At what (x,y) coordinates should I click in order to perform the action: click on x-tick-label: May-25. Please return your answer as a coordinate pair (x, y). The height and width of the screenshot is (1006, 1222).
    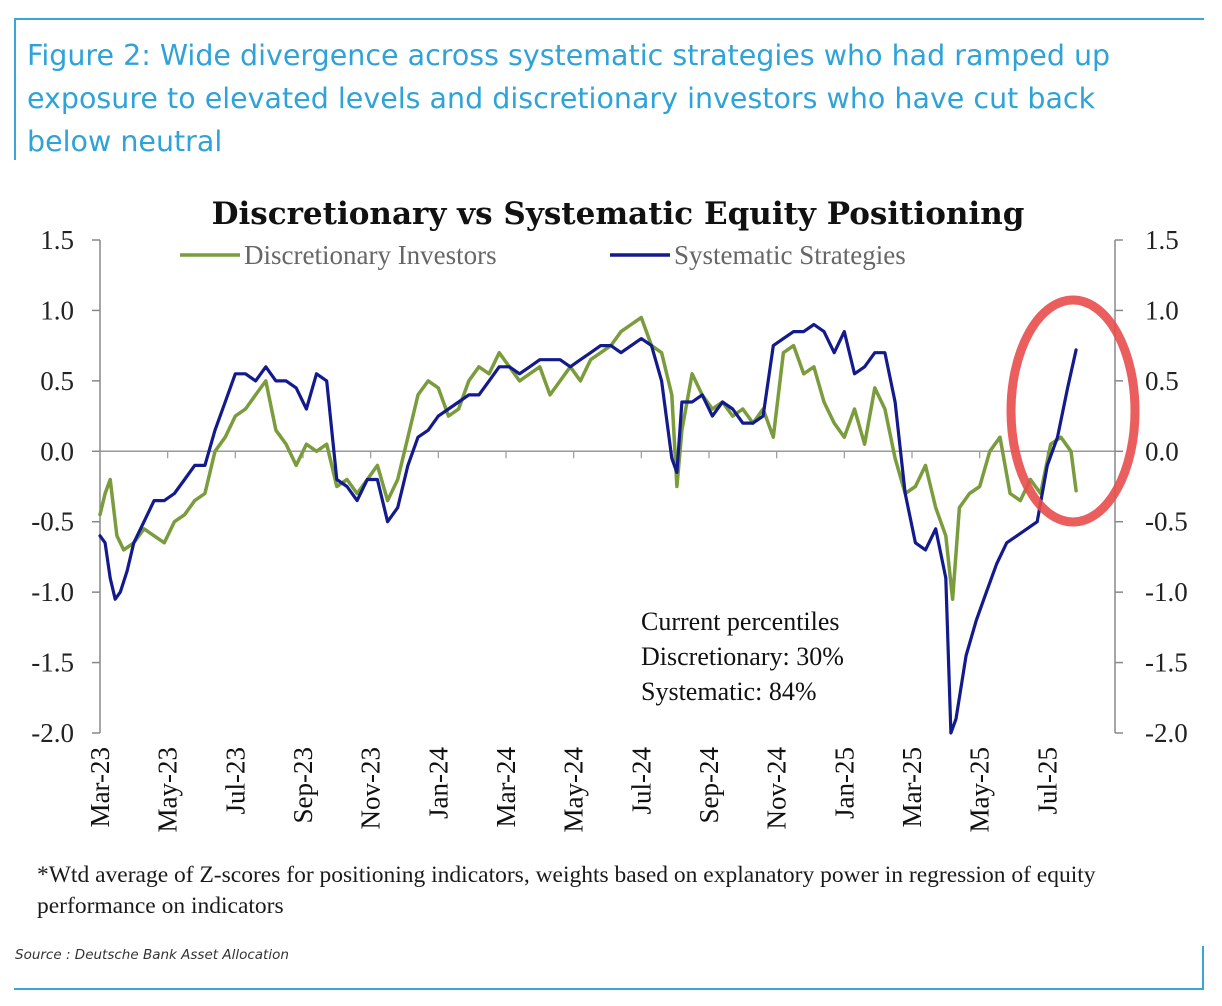
    Looking at the image, I should click on (980, 789).